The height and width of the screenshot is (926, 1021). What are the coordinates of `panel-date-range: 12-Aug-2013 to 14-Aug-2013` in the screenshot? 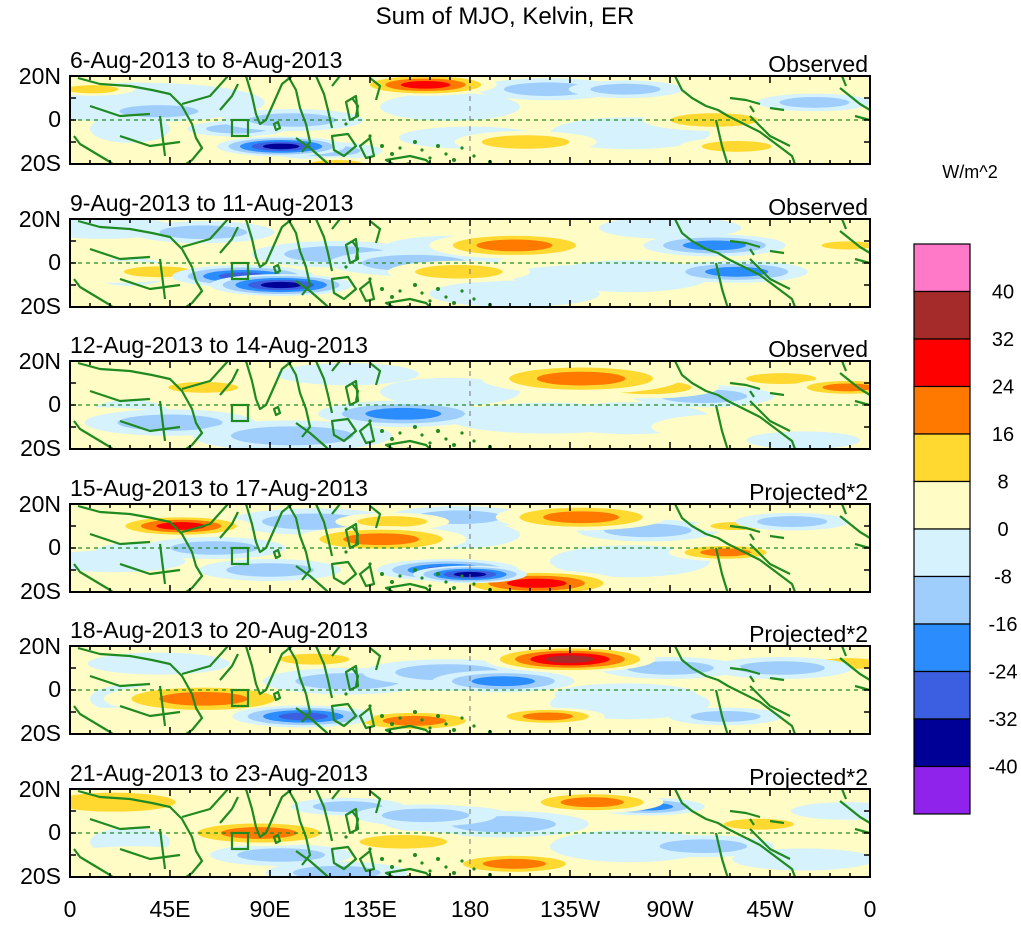 It's located at (219, 345).